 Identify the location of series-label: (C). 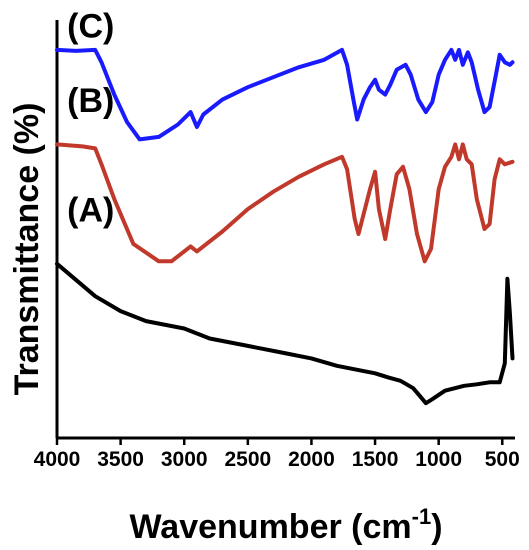
(90, 26).